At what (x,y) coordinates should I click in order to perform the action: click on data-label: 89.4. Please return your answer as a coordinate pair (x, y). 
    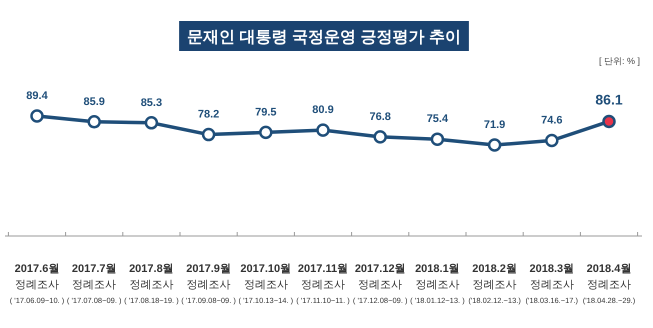
    Looking at the image, I should click on (37, 96).